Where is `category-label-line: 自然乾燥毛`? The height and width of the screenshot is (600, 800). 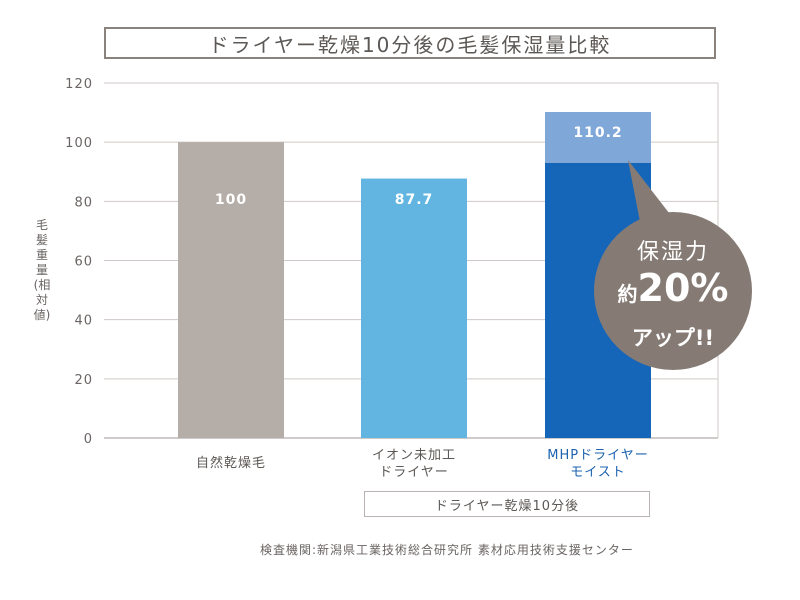 category-label-line: 自然乾燥毛 is located at coordinates (230, 463).